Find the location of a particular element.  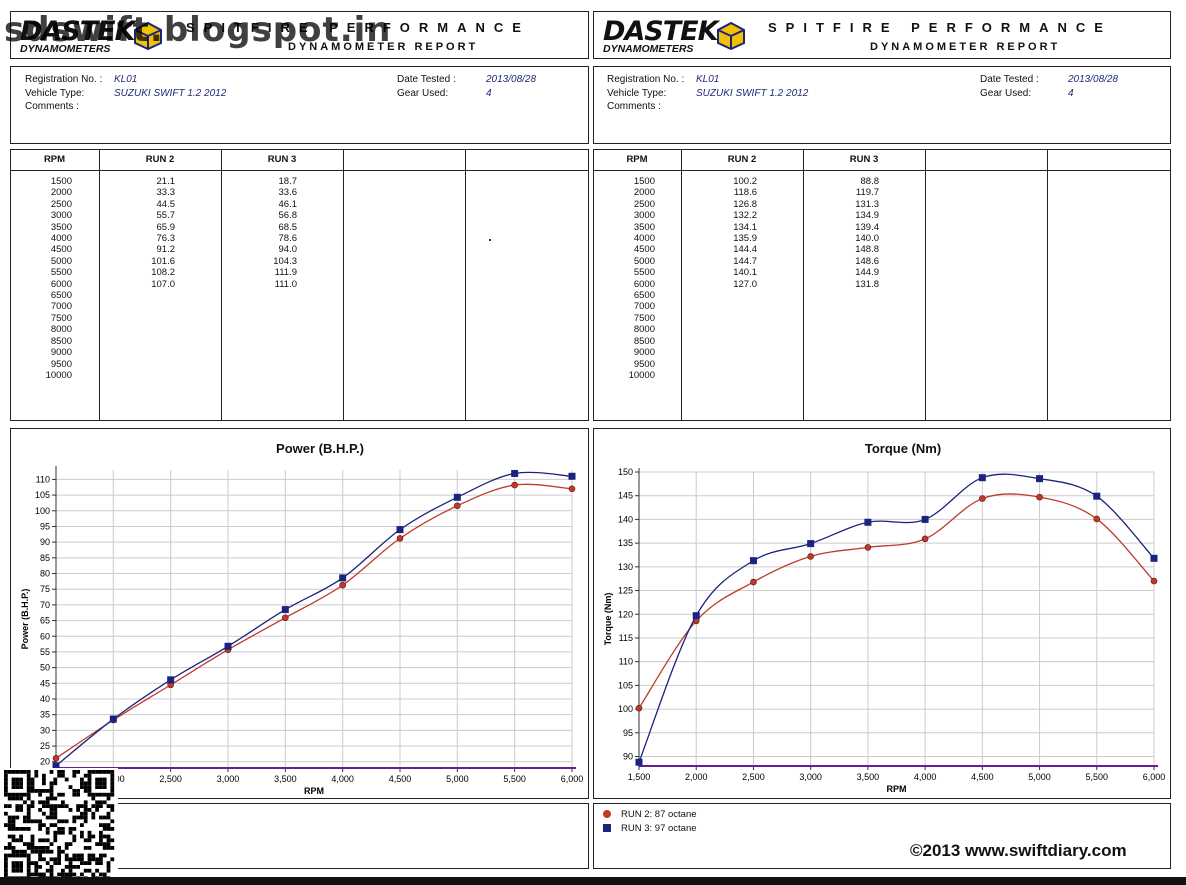

right-logo-sub: DYNAMOMETERS is located at coordinates (648, 49).